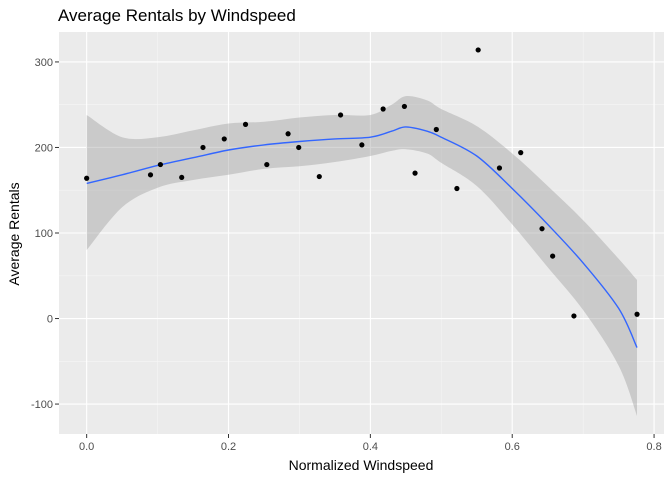 The image size is (672, 480). I want to click on y-tick-label: 100, so click(44, 234).